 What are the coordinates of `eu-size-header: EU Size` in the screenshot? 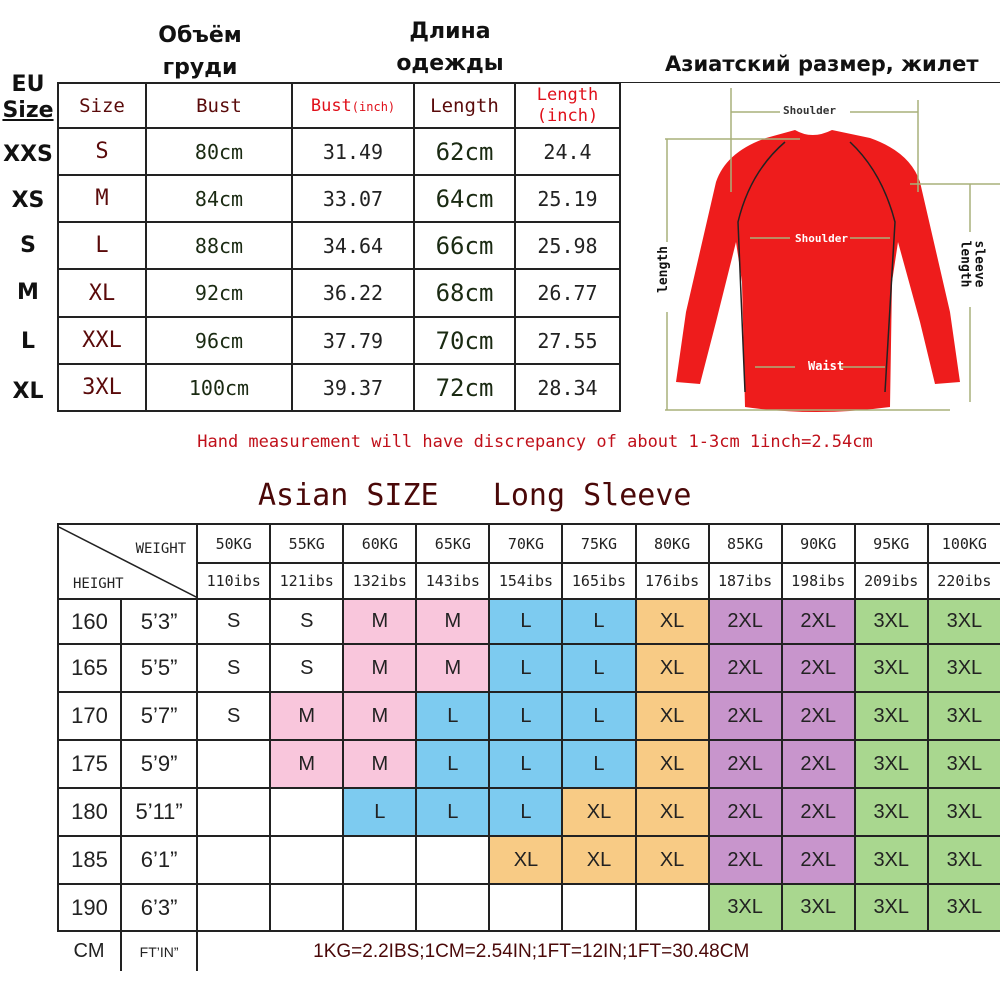 It's located at (28, 98).